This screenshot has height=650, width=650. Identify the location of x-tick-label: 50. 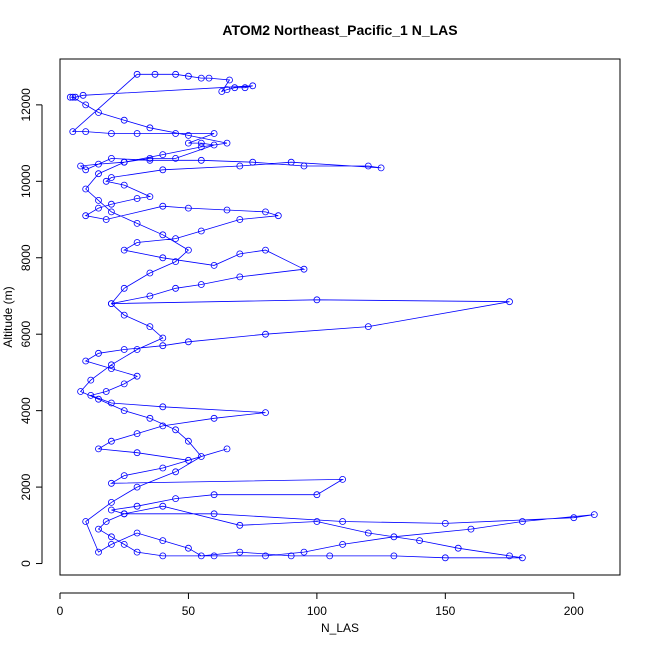
(189, 611).